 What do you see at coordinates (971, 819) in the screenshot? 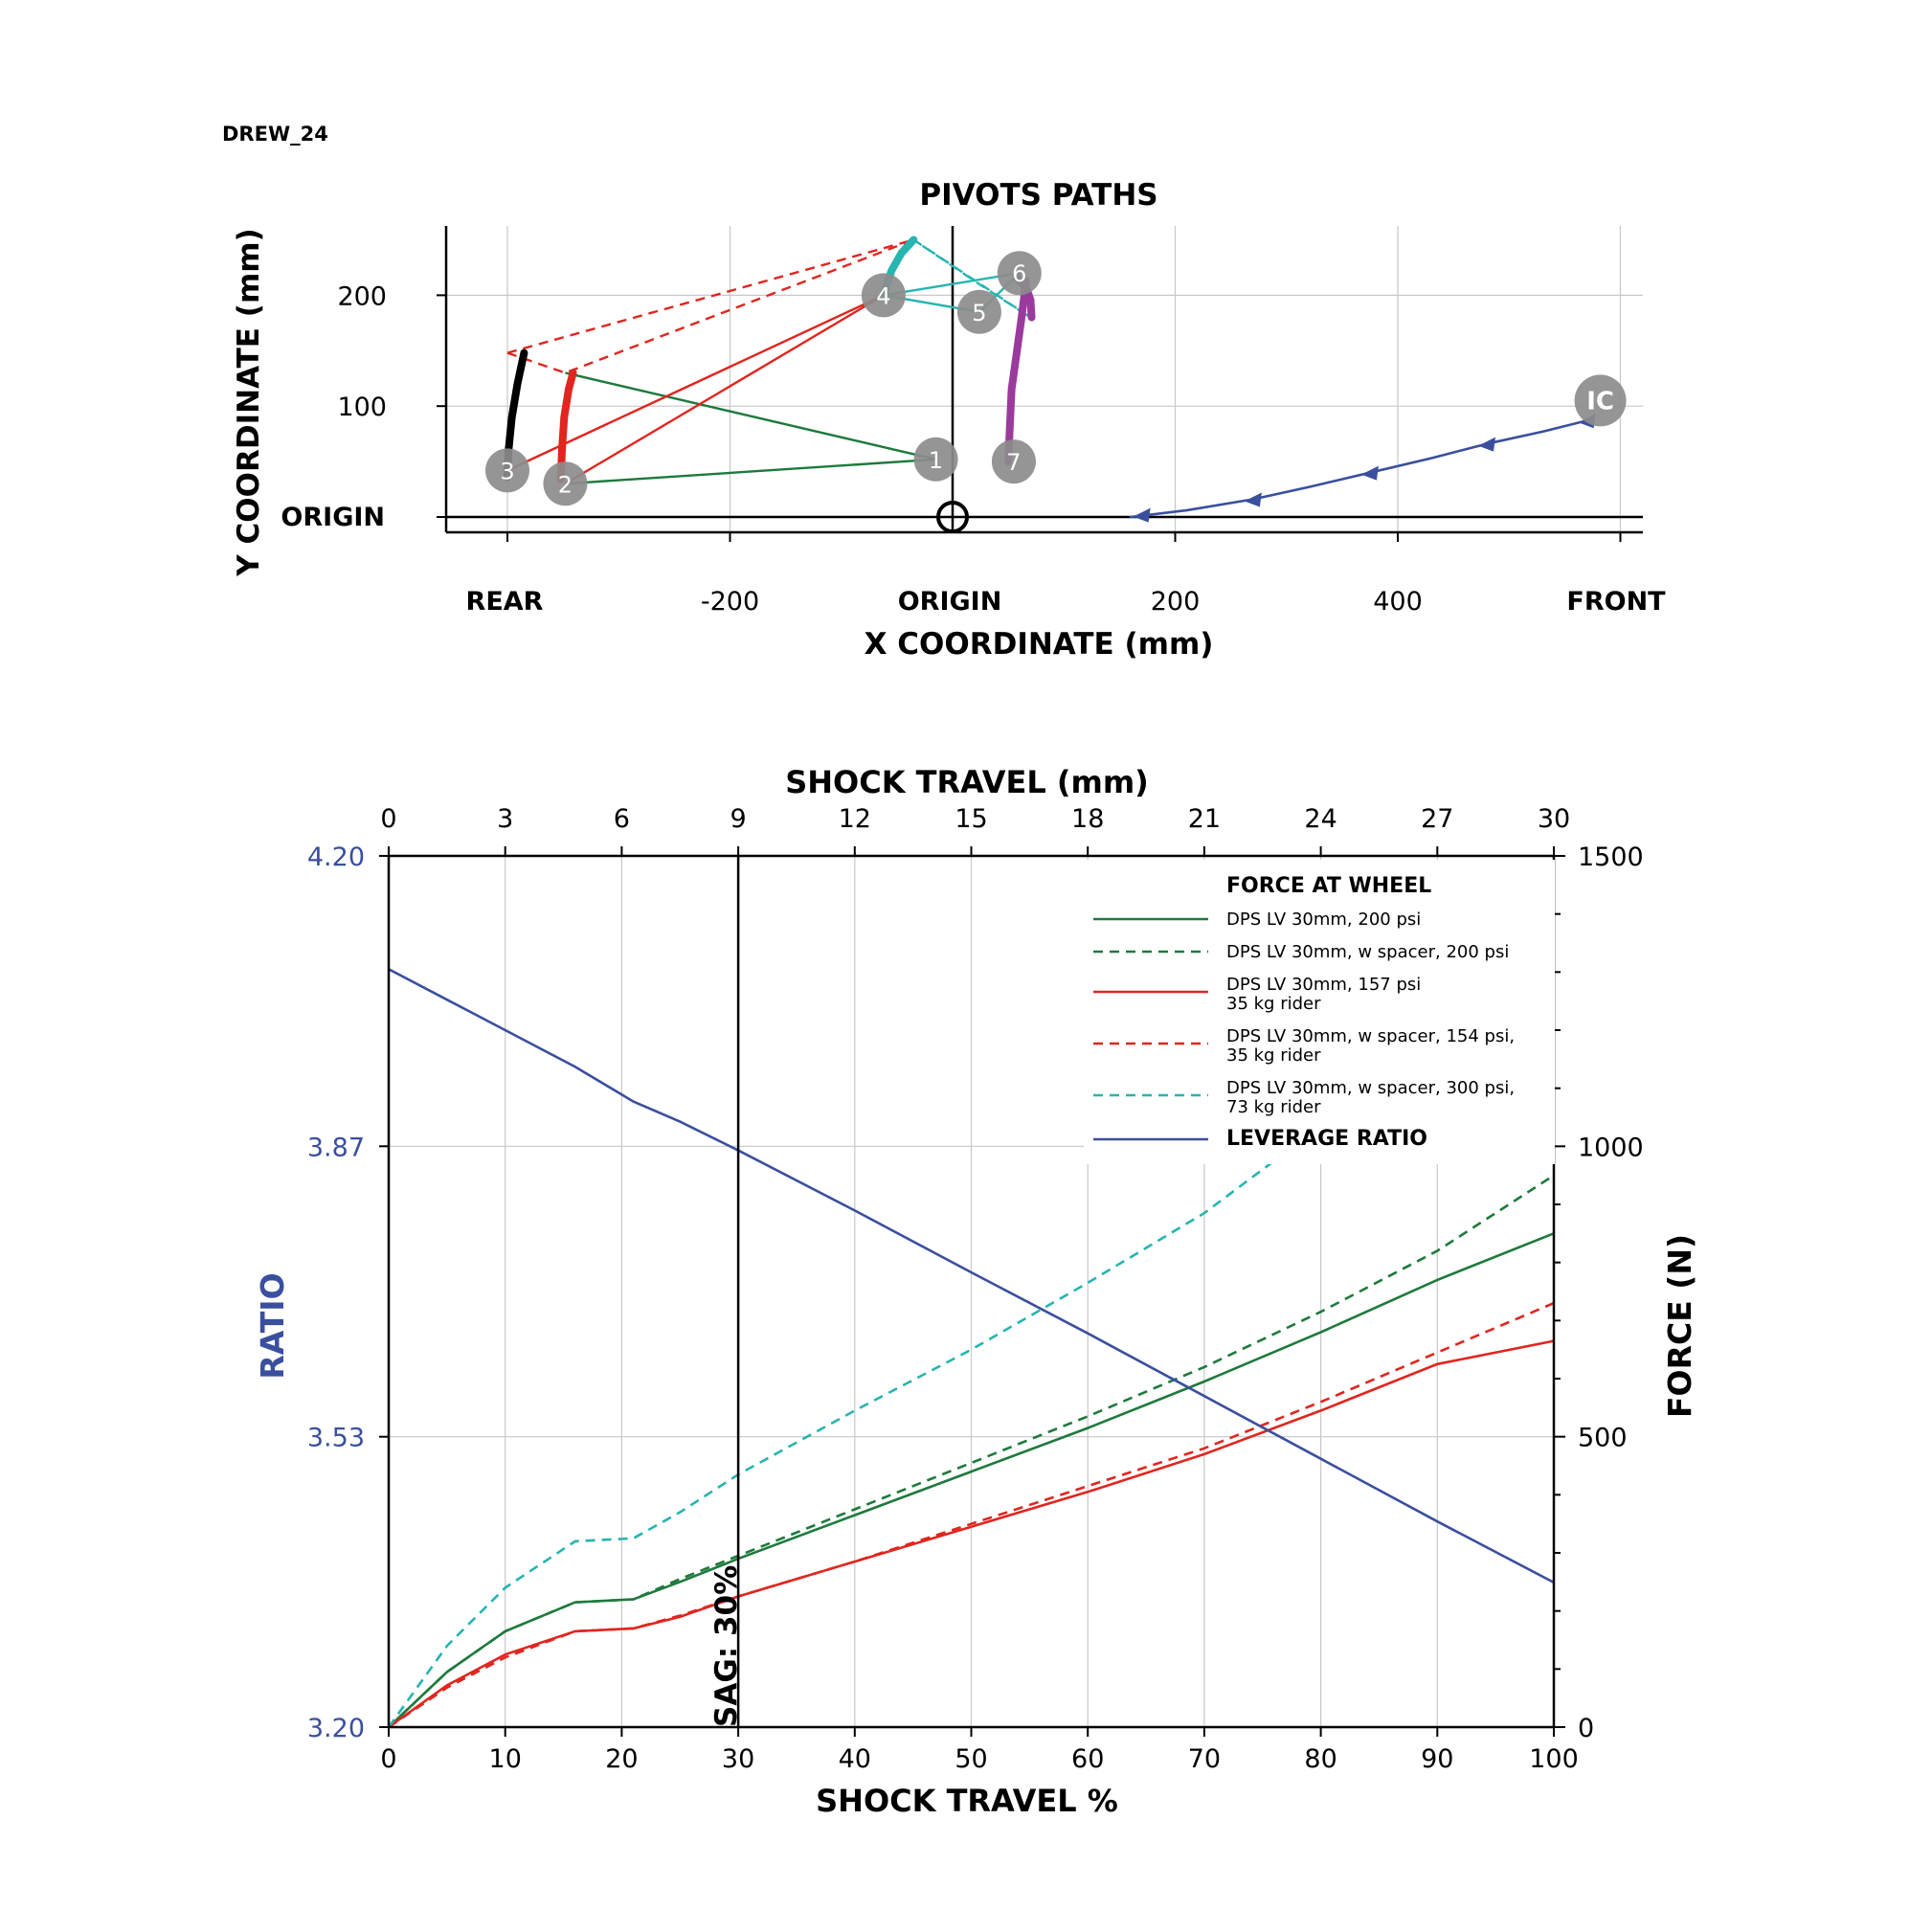
I see `x2-tick-label: 15` at bounding box center [971, 819].